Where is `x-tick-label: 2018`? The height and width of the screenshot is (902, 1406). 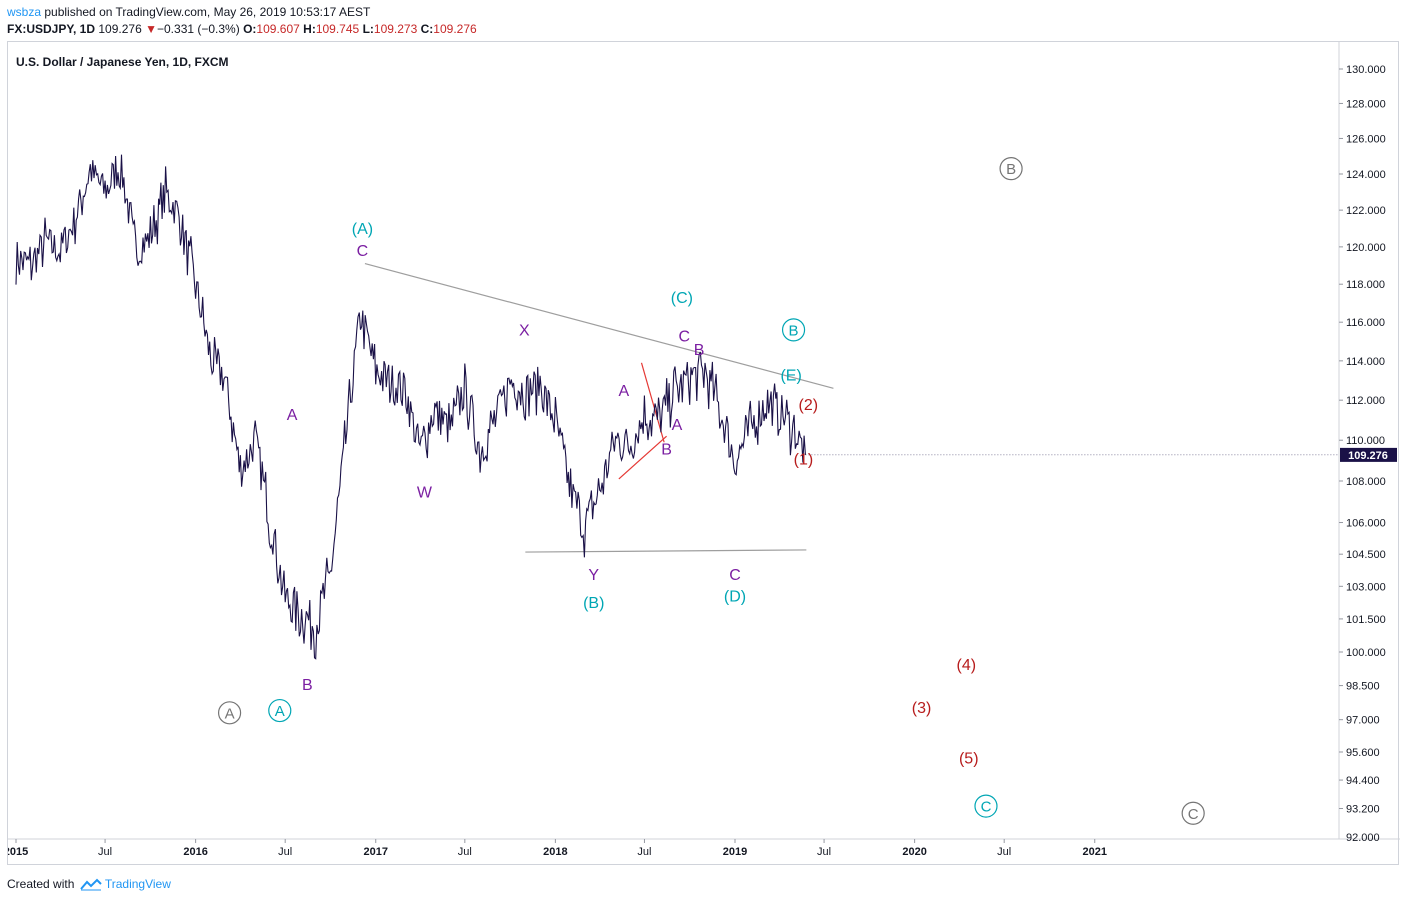 x-tick-label: 2018 is located at coordinates (555, 852).